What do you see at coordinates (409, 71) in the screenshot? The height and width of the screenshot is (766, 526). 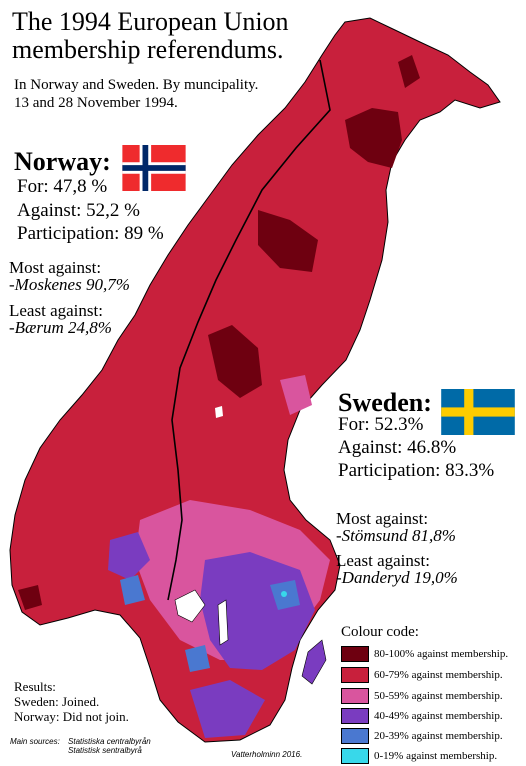 I see `region-80-100-lofoten` at bounding box center [409, 71].